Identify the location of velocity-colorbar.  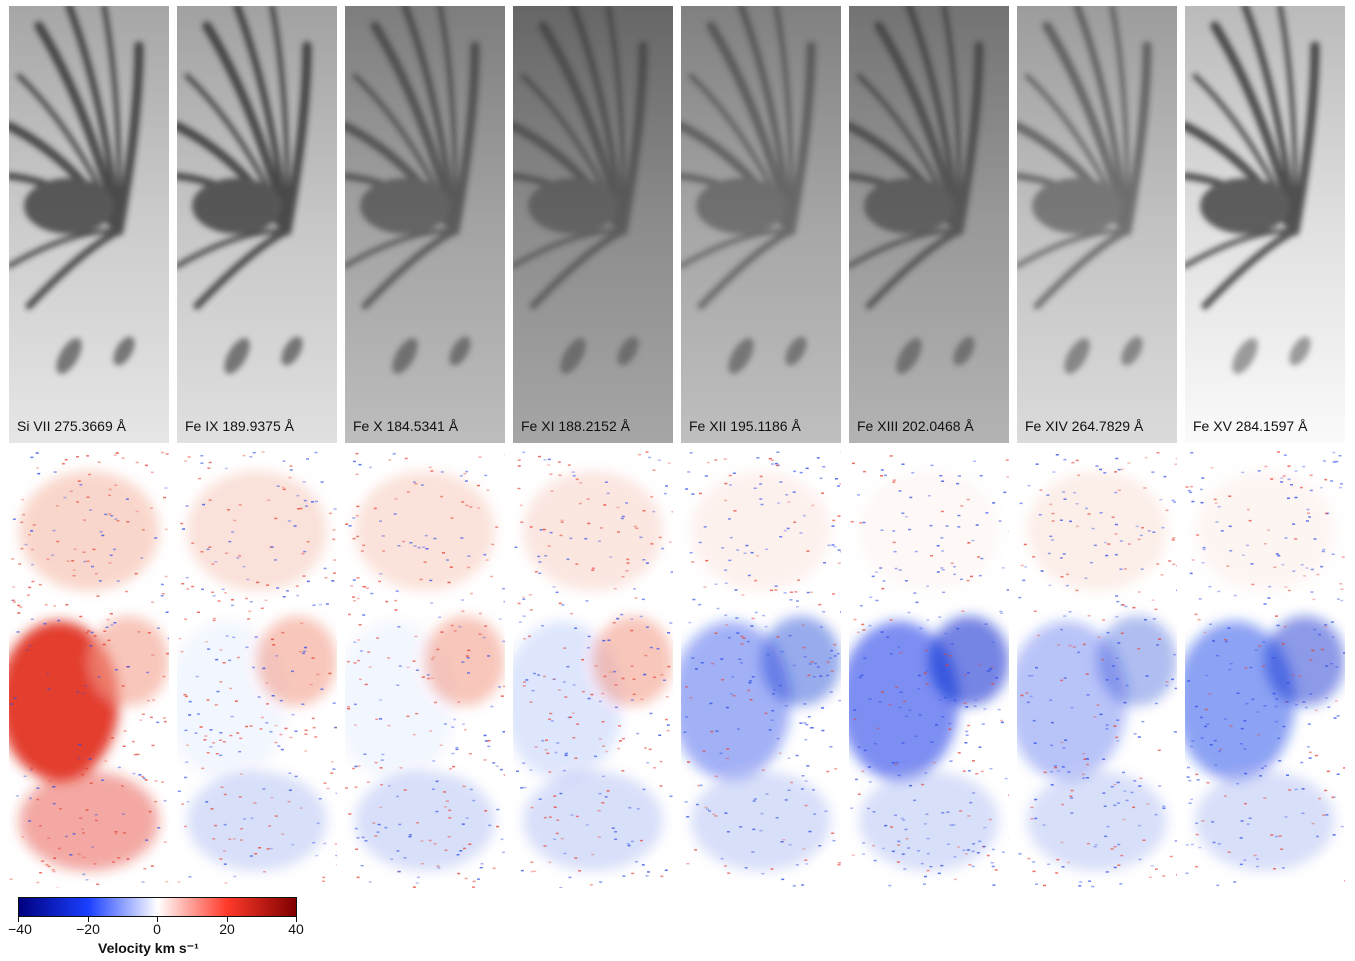
(157, 907).